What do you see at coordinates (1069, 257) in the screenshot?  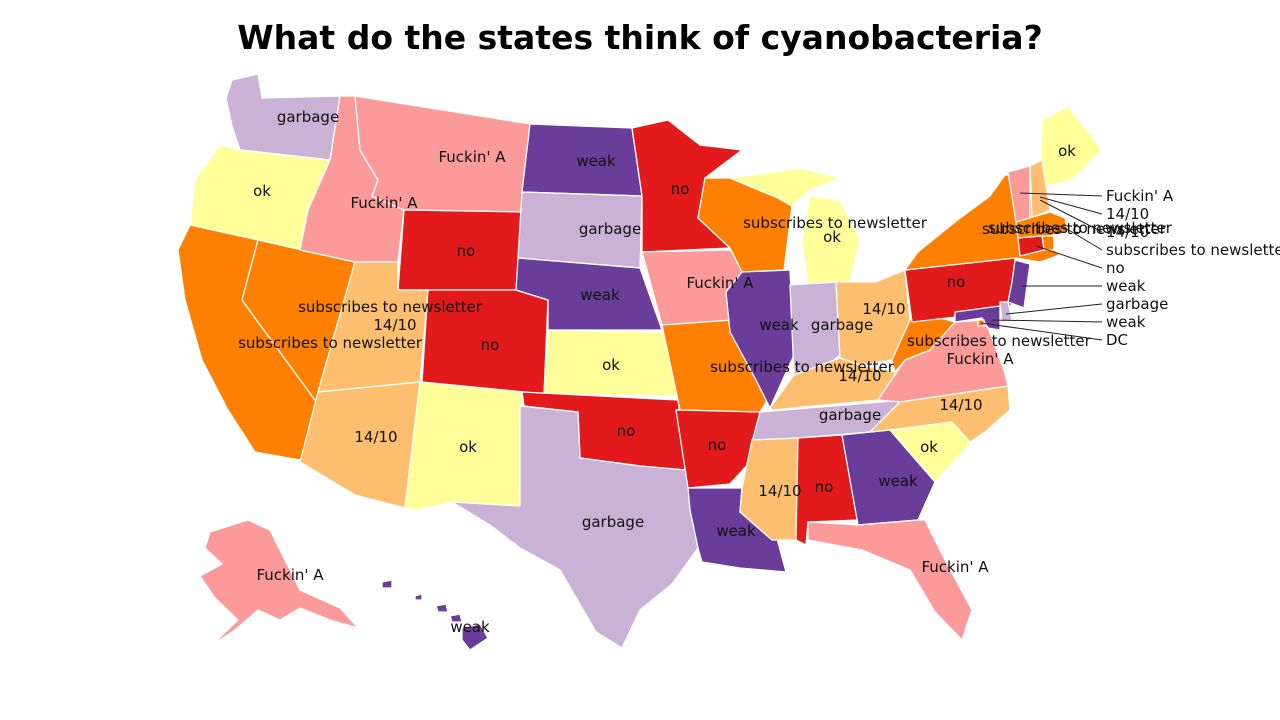 I see `callout-line-CT` at bounding box center [1069, 257].